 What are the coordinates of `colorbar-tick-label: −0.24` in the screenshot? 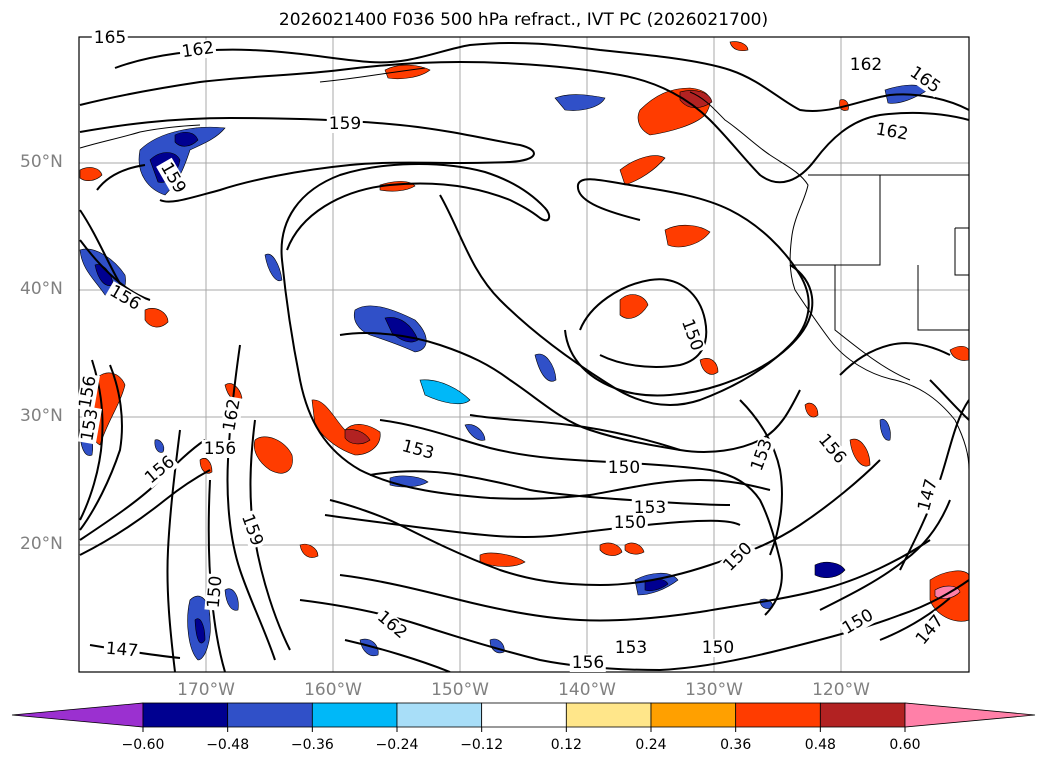 It's located at (397, 745).